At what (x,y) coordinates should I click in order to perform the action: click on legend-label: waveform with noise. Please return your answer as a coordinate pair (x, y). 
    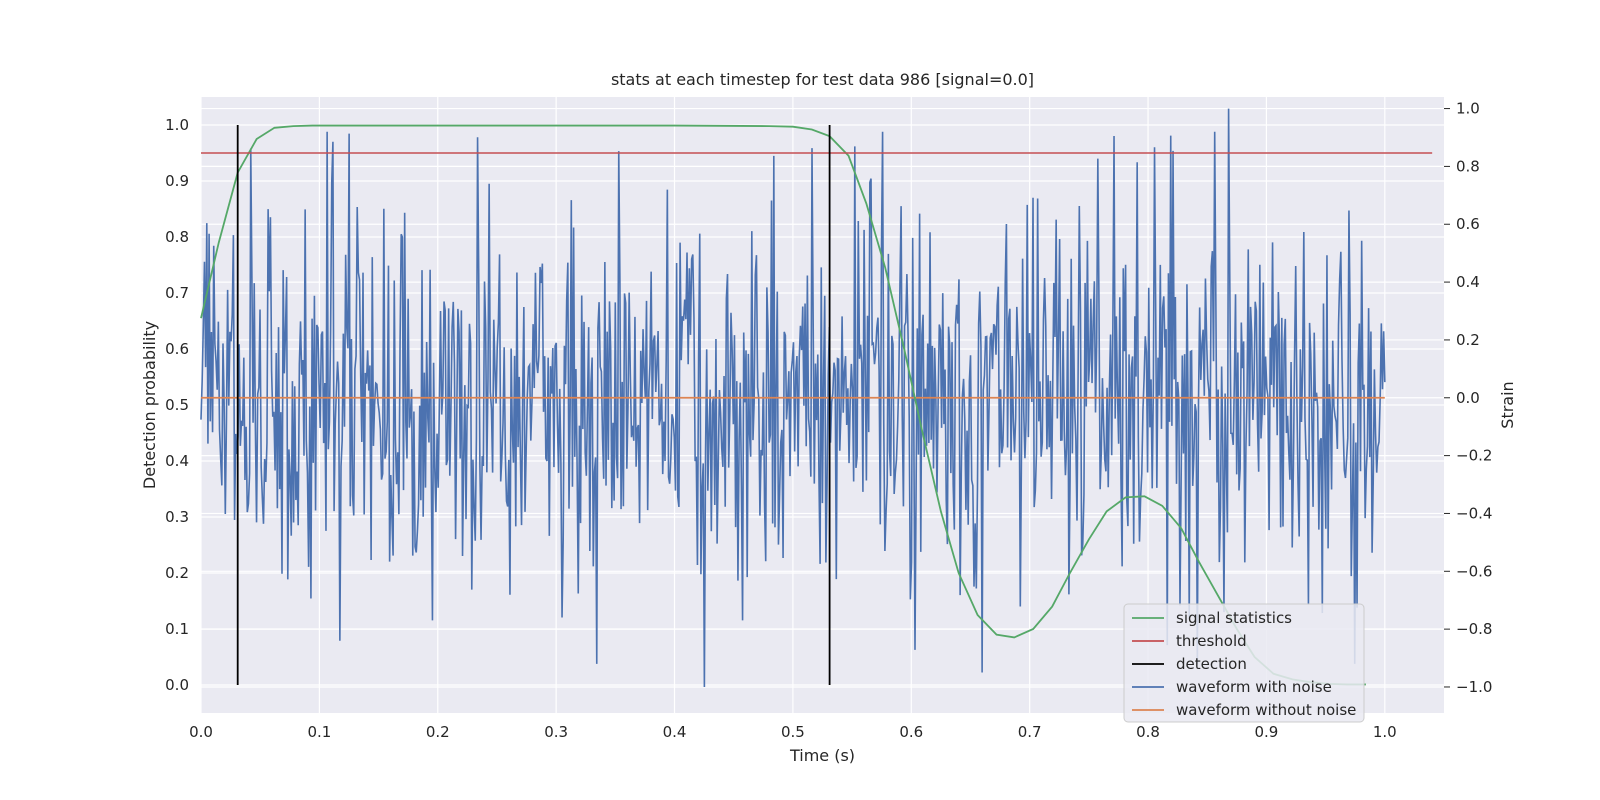
    Looking at the image, I should click on (1254, 687).